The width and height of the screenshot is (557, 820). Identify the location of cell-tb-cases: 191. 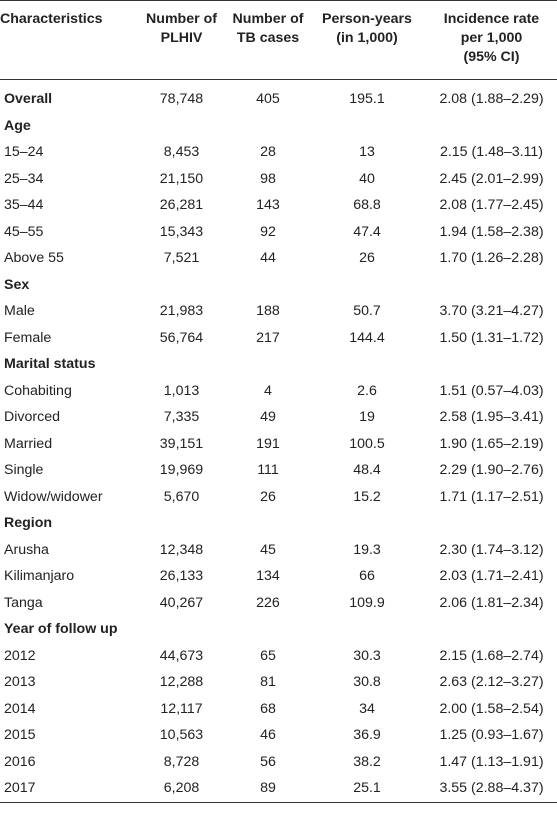
(268, 443).